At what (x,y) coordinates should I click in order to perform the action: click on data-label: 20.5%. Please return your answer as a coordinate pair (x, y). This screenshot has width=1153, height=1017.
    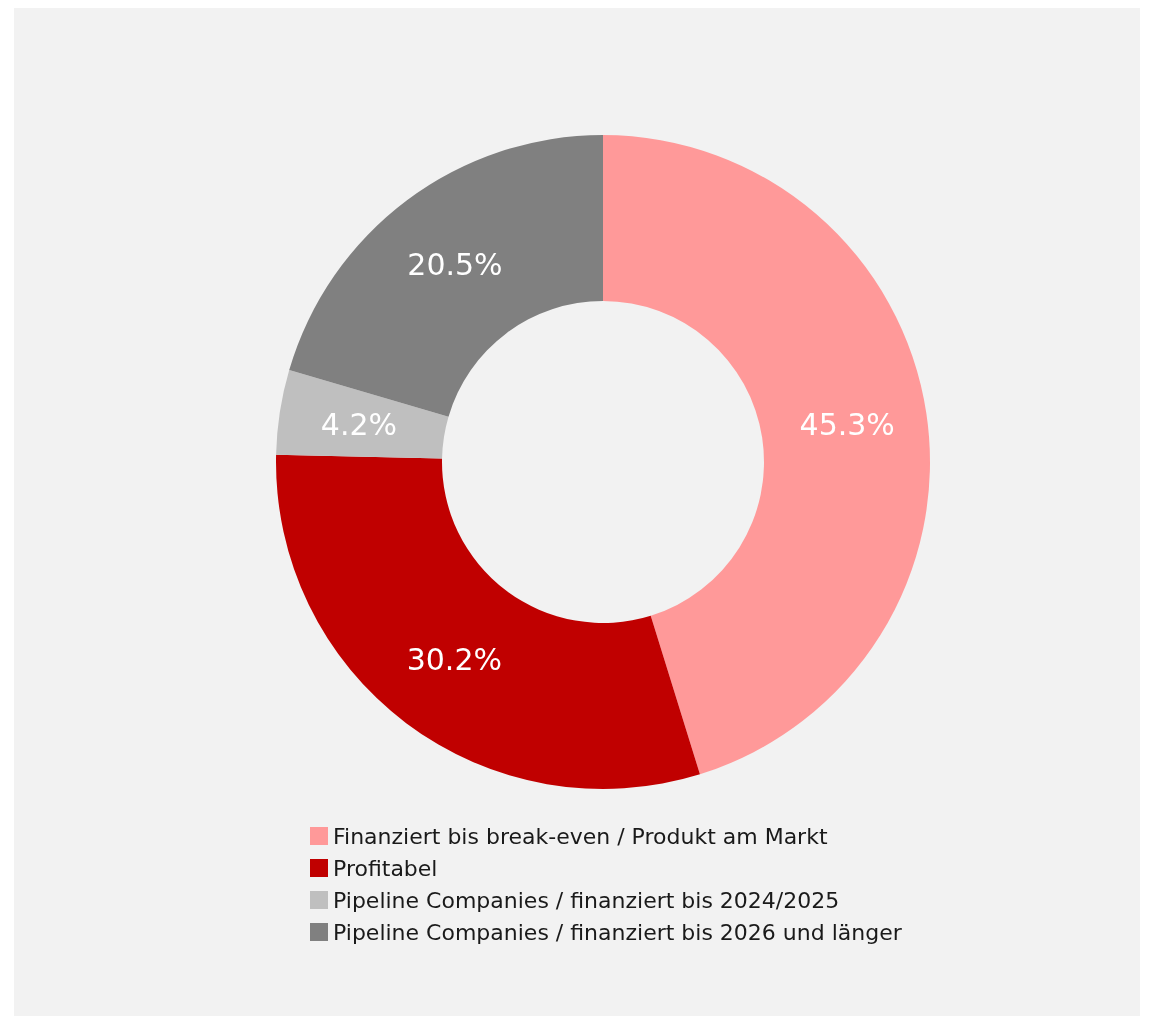
    Looking at the image, I should click on (455, 264).